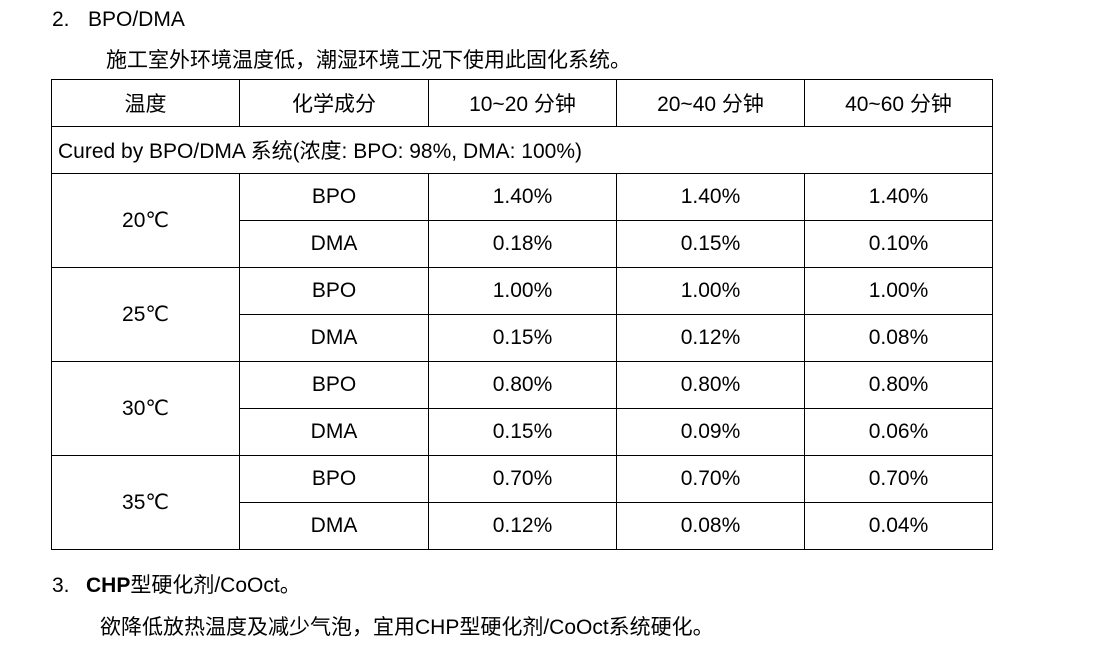 Image resolution: width=1100 pixels, height=655 pixels. What do you see at coordinates (108, 585) in the screenshot?
I see `section-3-title-bold: CHP` at bounding box center [108, 585].